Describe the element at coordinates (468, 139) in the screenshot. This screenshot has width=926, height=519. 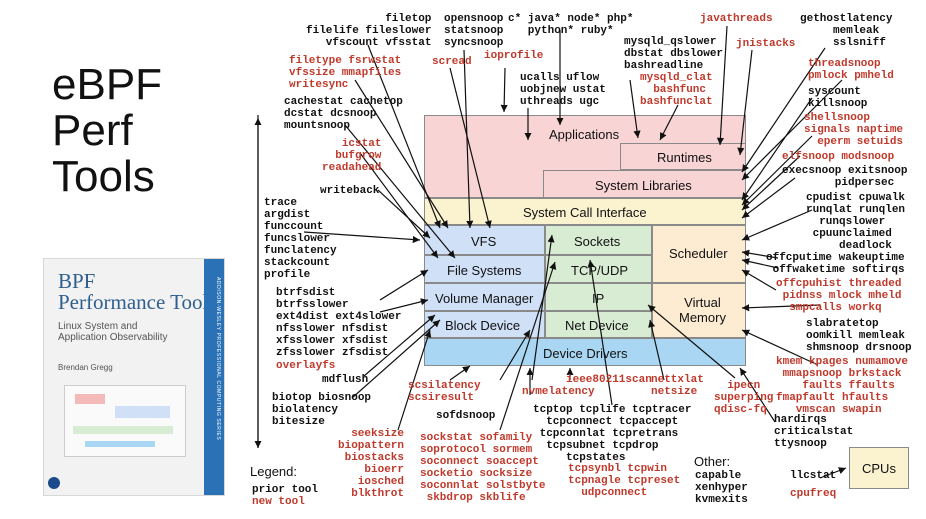
I see `arrow-opensnoop` at that location.